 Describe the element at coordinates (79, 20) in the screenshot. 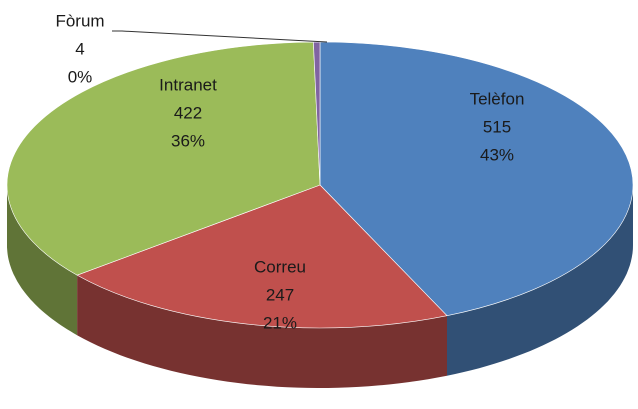

I see `slice-label: Fòrum` at that location.